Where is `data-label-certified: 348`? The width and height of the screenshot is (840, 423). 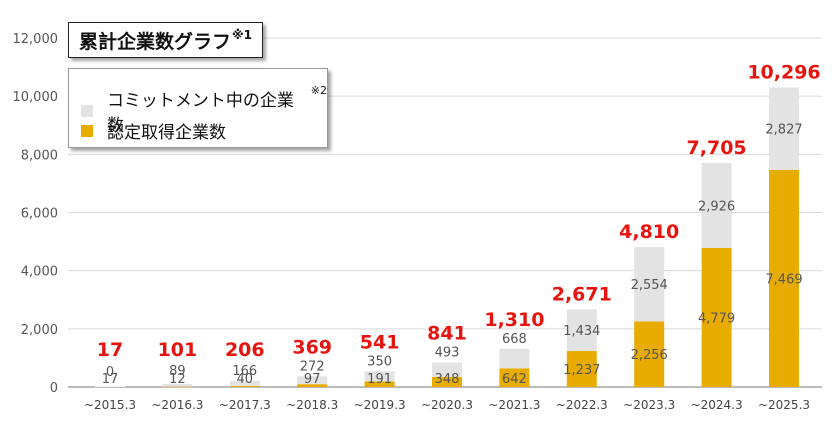
data-label-certified: 348 is located at coordinates (447, 379).